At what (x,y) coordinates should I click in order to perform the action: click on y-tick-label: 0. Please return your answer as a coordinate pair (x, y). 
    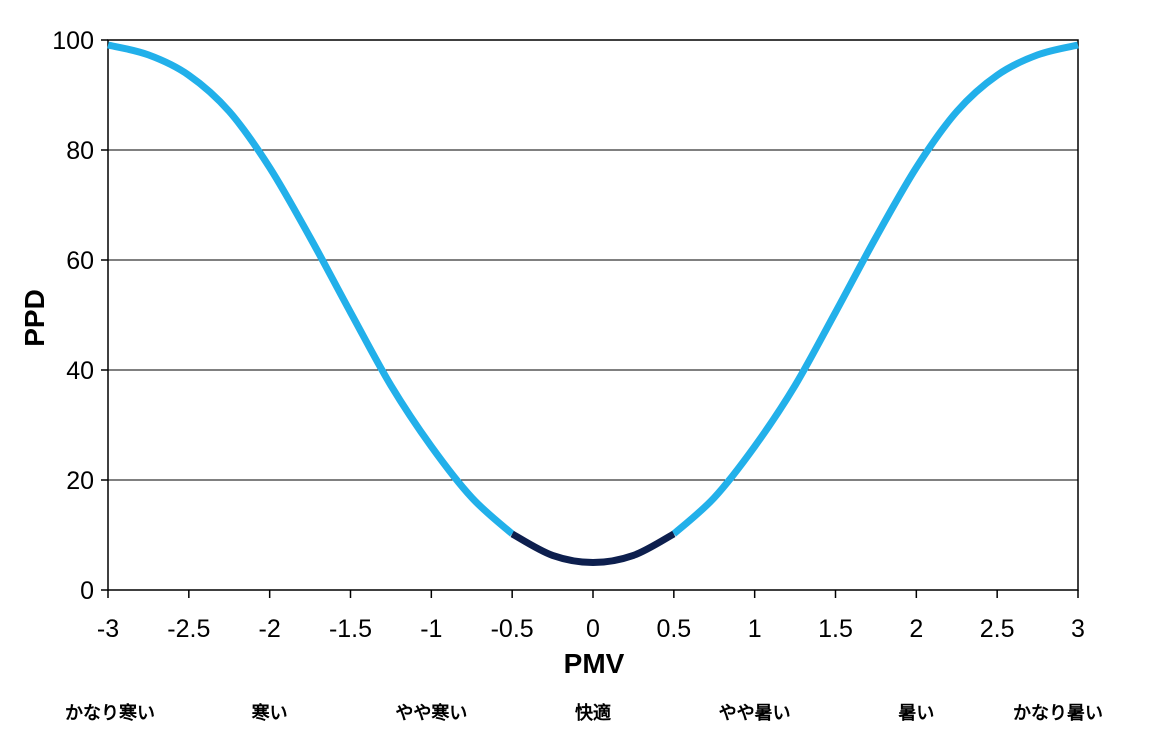
    Looking at the image, I should click on (87, 591).